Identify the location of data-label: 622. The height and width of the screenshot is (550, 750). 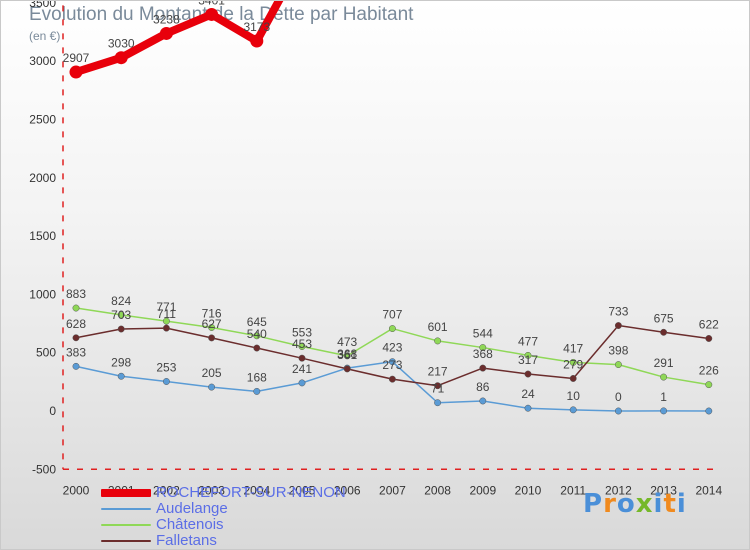
(709, 324).